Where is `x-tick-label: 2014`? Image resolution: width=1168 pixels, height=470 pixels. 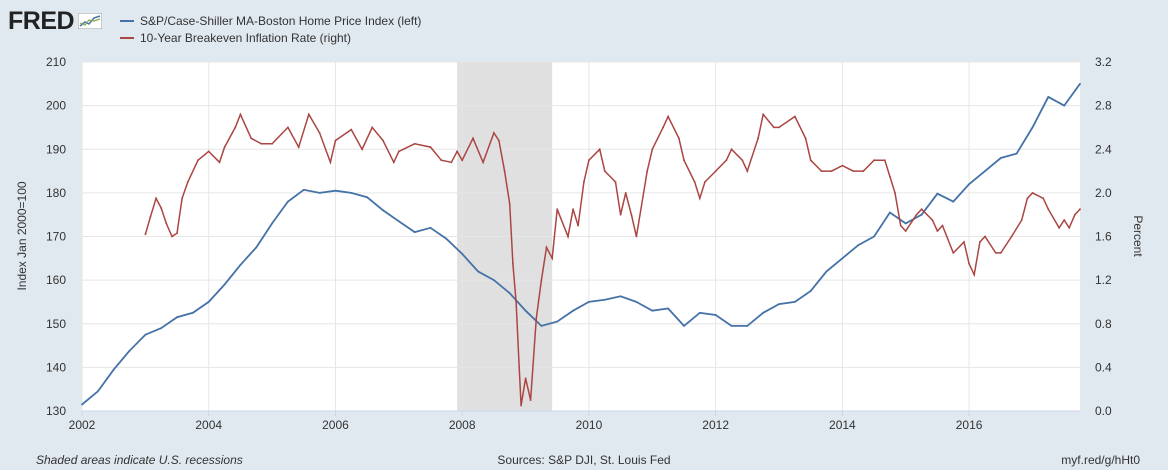 x-tick-label: 2014 is located at coordinates (842, 425).